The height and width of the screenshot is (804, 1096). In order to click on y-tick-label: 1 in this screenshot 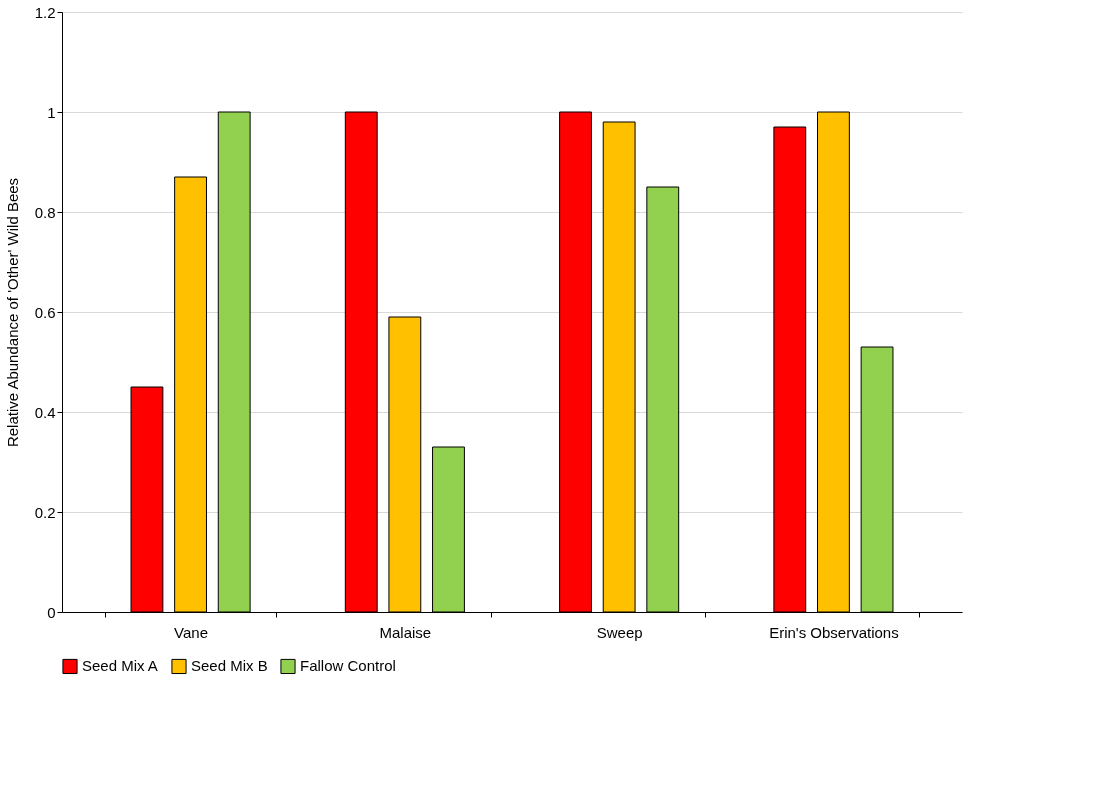, I will do `click(51, 112)`.